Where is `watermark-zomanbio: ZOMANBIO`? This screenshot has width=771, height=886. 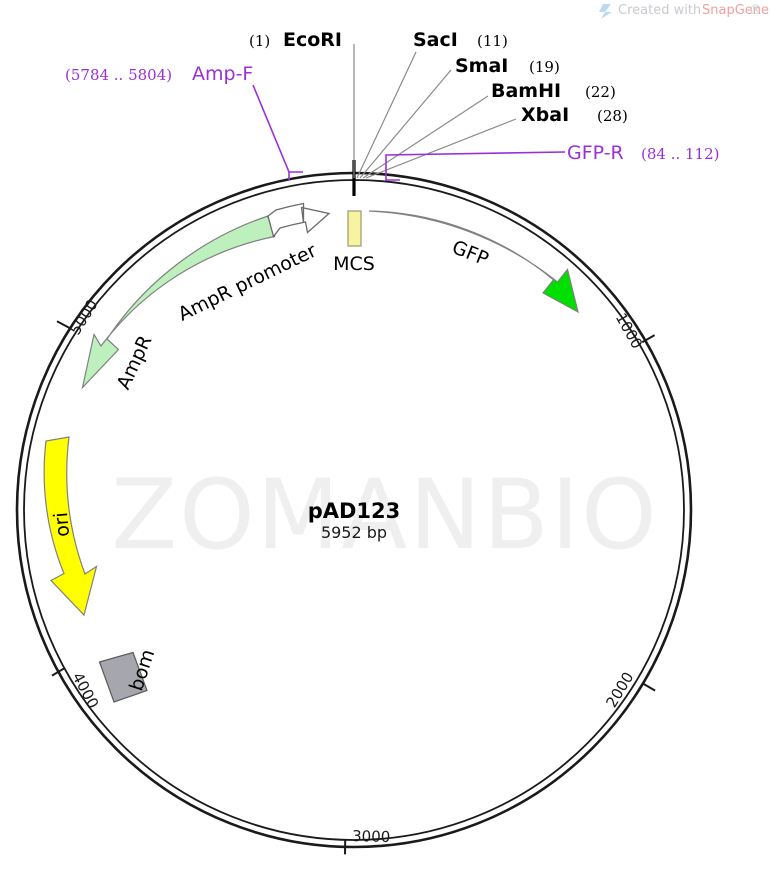
watermark-zomanbio: ZOMANBIO is located at coordinates (384, 515).